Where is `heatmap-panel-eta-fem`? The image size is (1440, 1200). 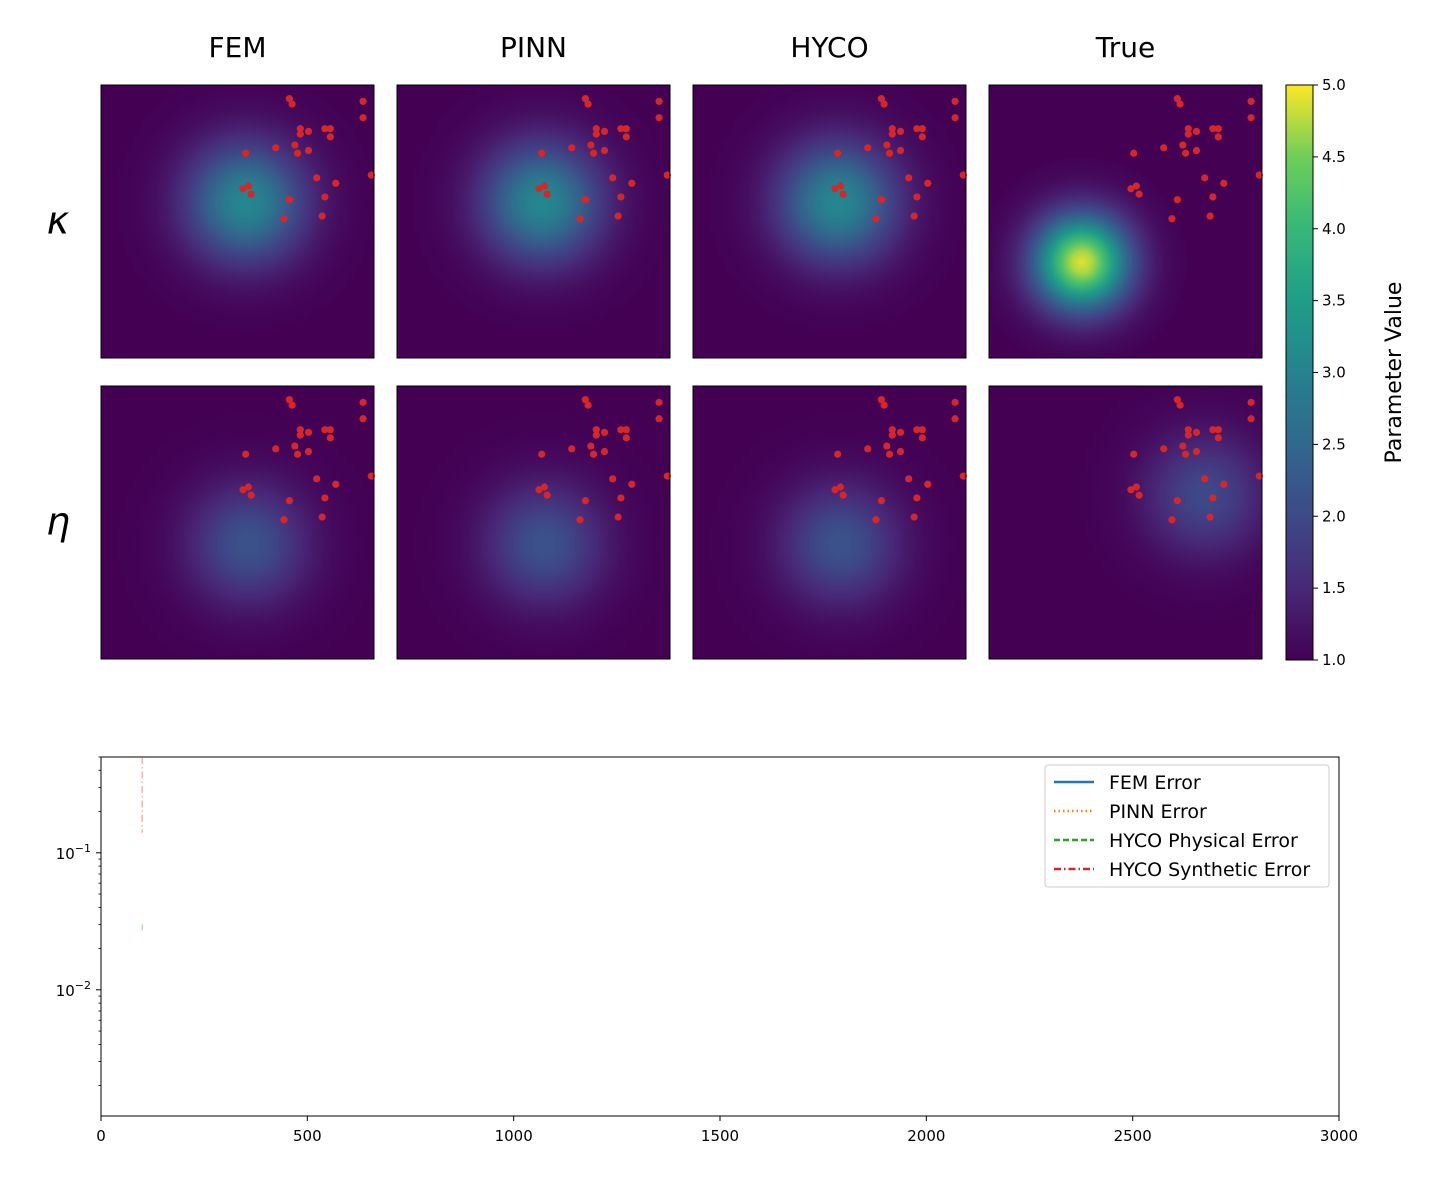
heatmap-panel-eta-fem is located at coordinates (237, 522).